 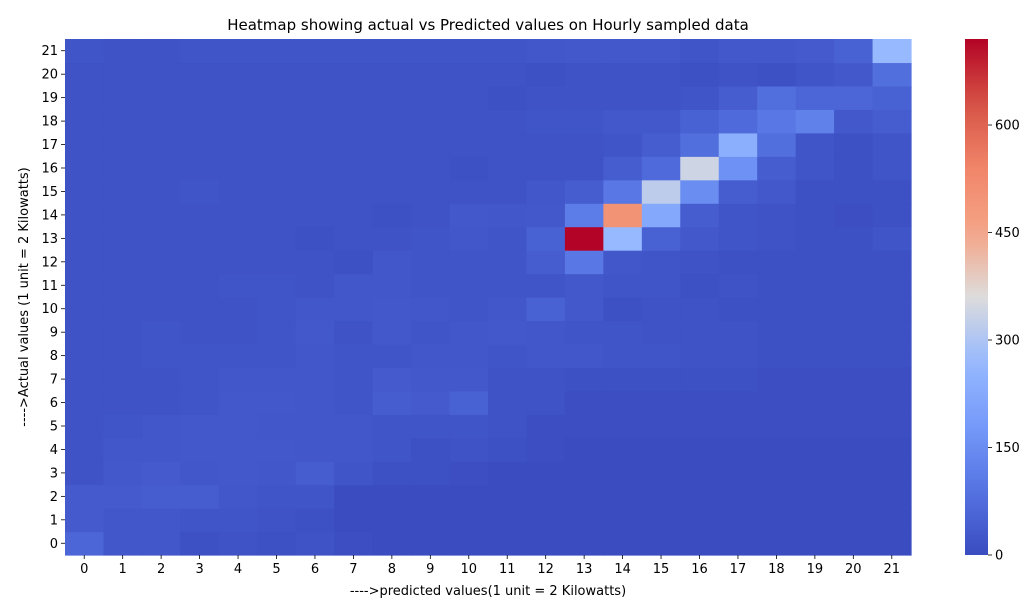 I want to click on x-axis-ticks: 0 1 2 3 4 5 6 7 8 9 10 11 12 13 14 15 16 17 18 19 20 21, so click(x=490, y=566).